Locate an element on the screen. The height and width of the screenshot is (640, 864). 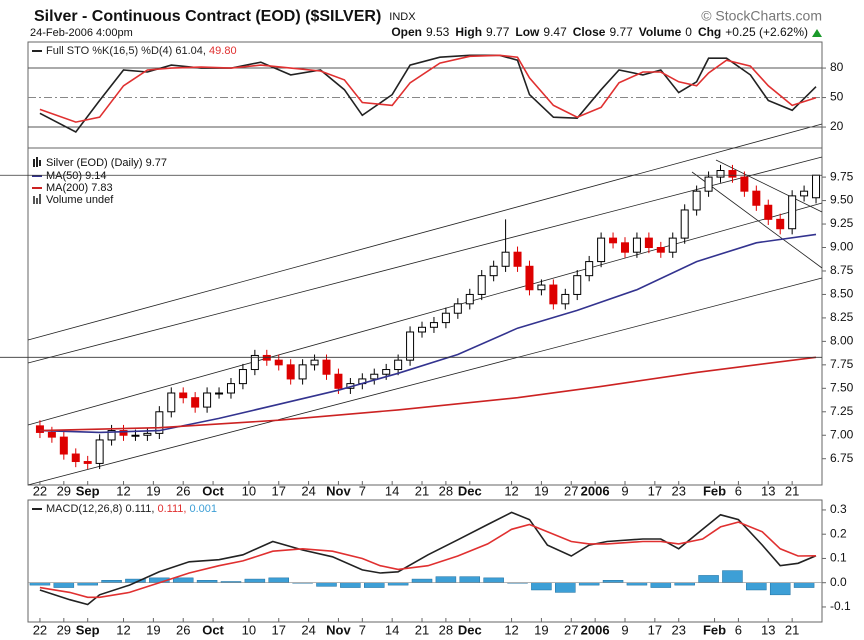
legend-signal: 0.111, is located at coordinates (171, 509).